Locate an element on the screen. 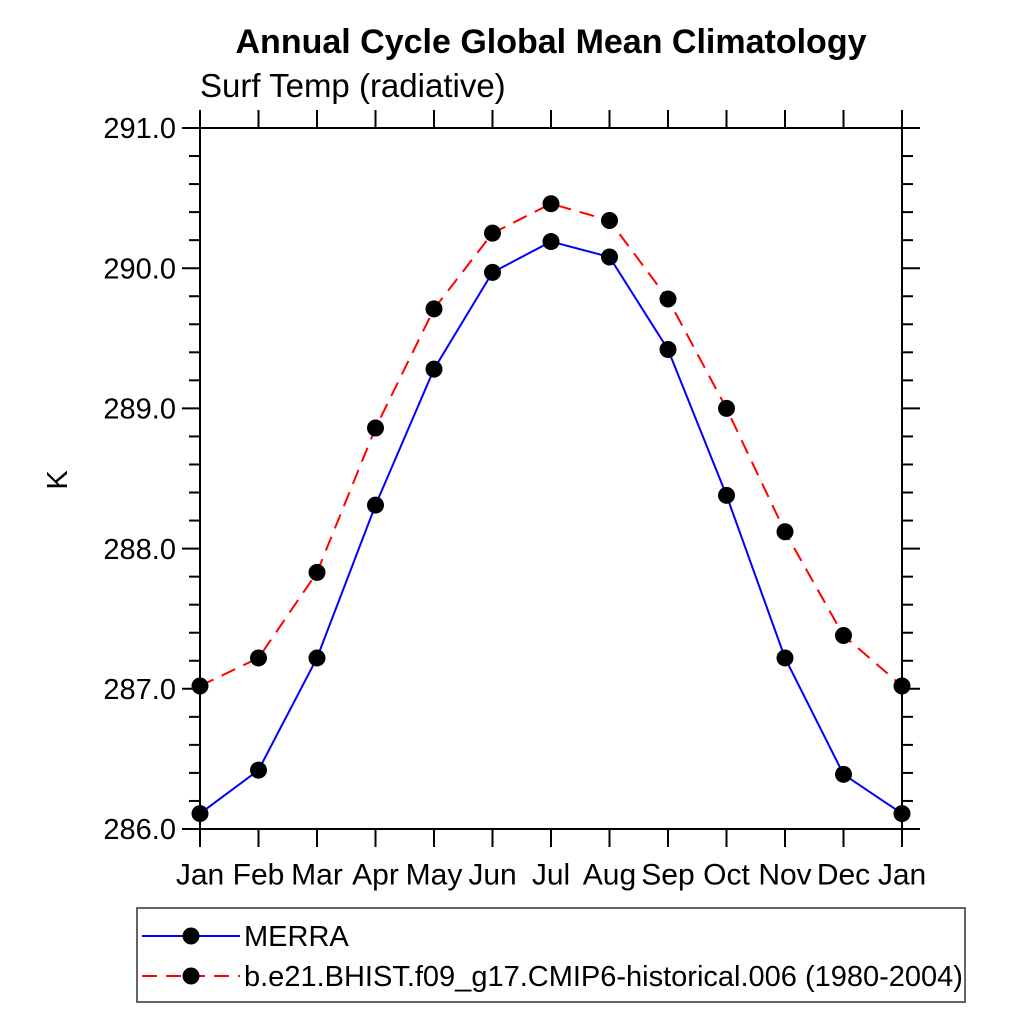  chart-subtitle: Surf Temp (radiative) is located at coordinates (353, 85).